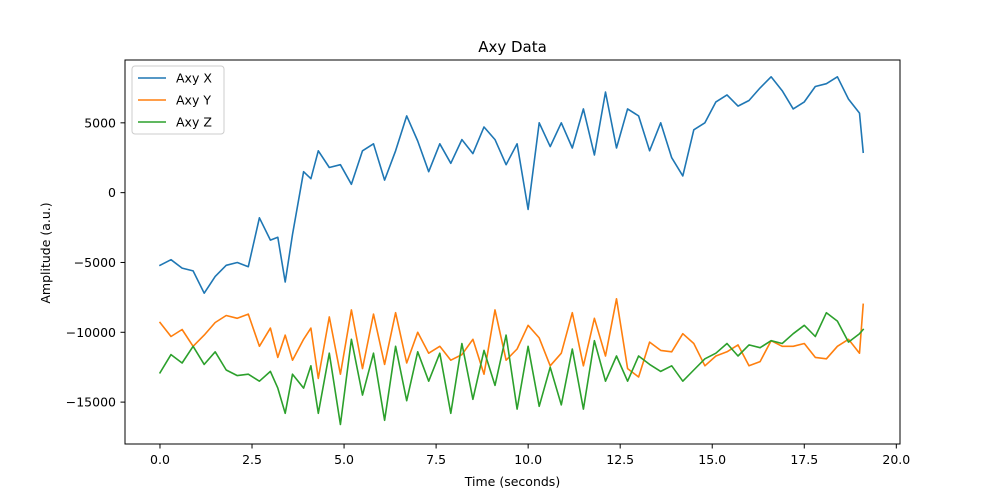 The image size is (1000, 500). What do you see at coordinates (436, 459) in the screenshot?
I see `x-tick-label: 7.5` at bounding box center [436, 459].